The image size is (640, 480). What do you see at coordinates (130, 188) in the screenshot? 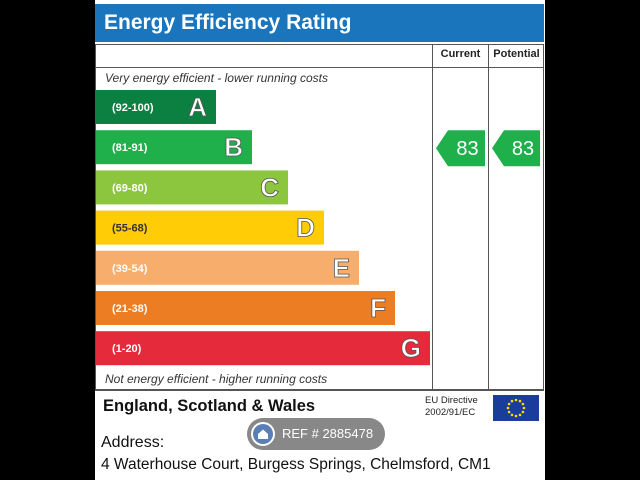
I see `band-range-c: (69-80)` at bounding box center [130, 188].